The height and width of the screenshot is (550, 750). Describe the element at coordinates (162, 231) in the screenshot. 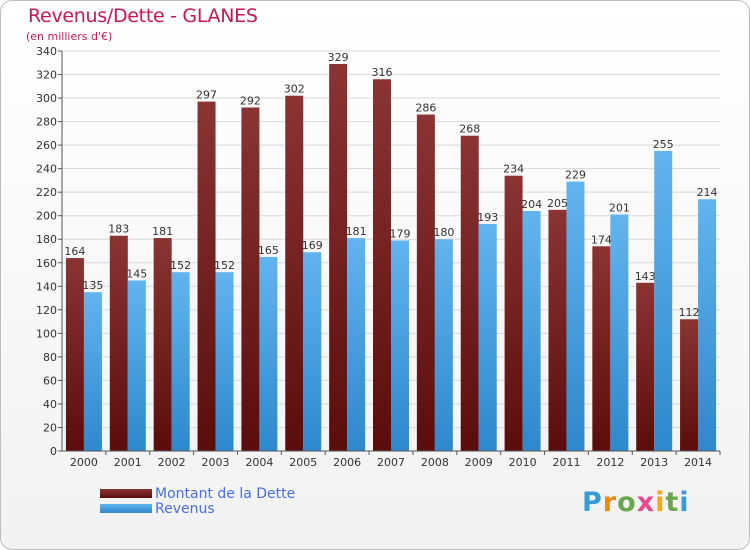

I see `data-label-debt: 181` at that location.